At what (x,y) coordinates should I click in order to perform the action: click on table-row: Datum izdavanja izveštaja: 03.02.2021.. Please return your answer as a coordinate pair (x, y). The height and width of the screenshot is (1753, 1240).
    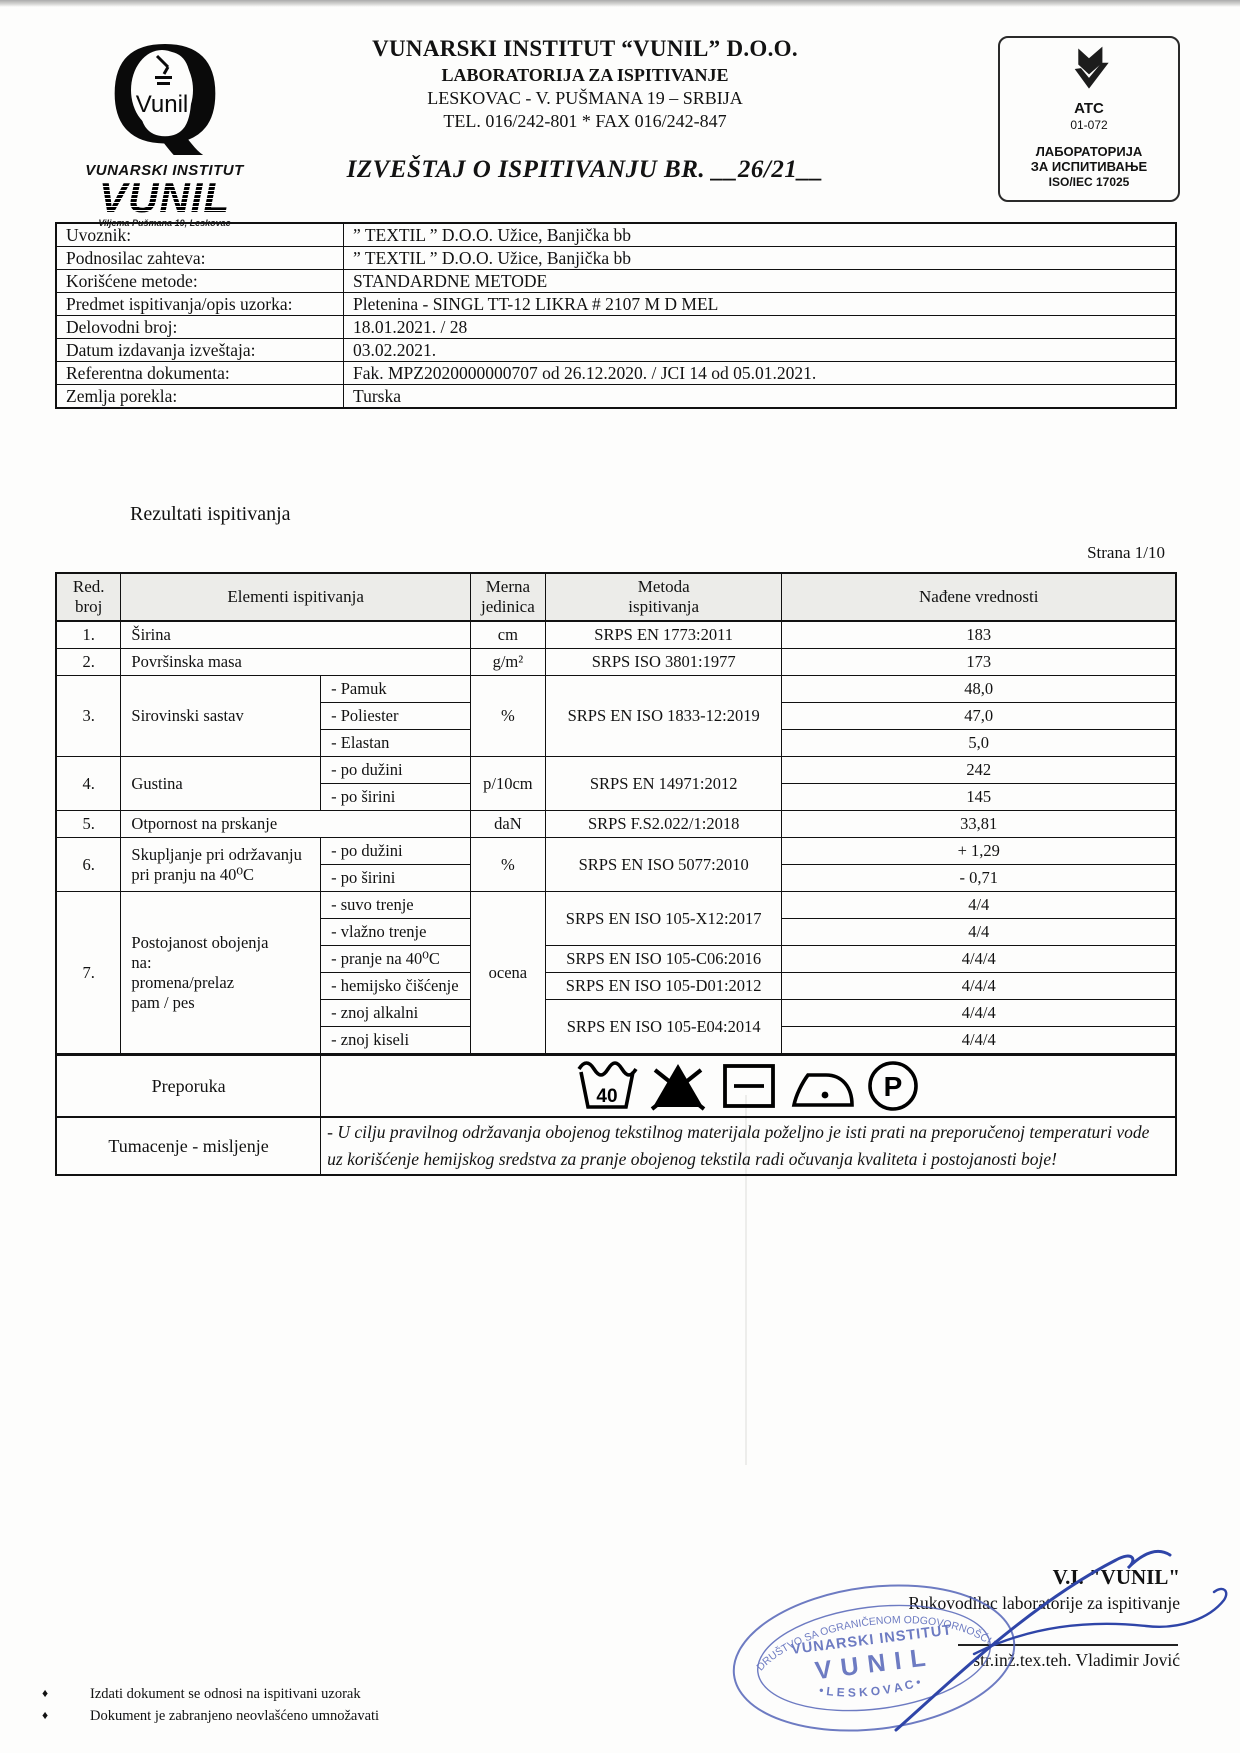
    Looking at the image, I should click on (616, 350).